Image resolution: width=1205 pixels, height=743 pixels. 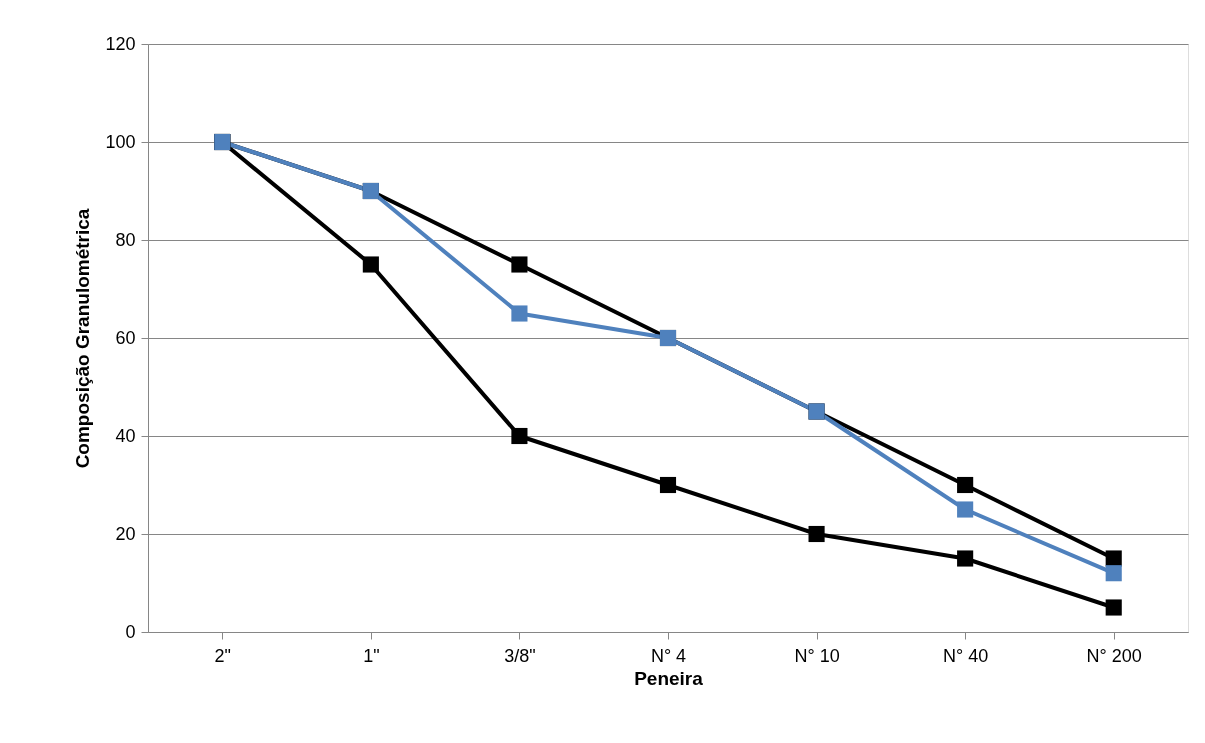 I want to click on x-tick-label: N° 200, so click(x=1114, y=655).